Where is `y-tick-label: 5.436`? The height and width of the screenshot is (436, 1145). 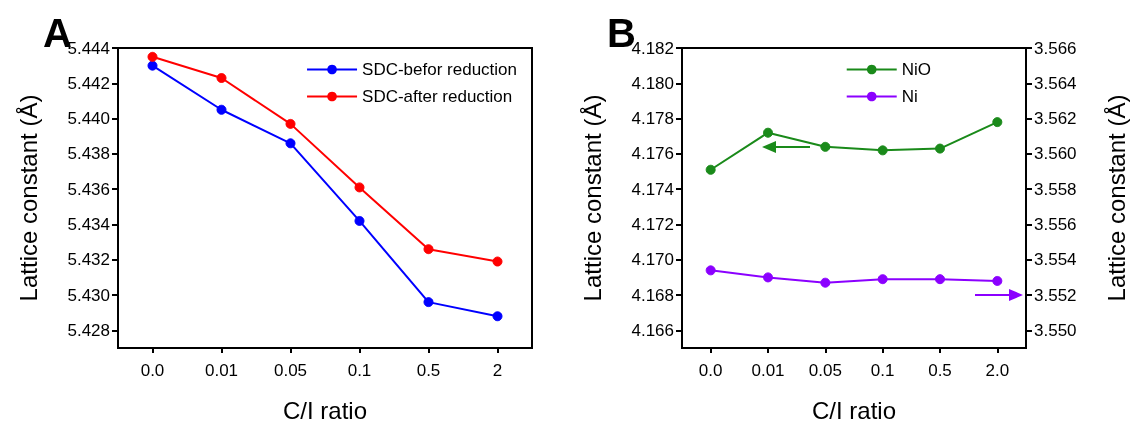
y-tick-label: 5.436 is located at coordinates (88, 189).